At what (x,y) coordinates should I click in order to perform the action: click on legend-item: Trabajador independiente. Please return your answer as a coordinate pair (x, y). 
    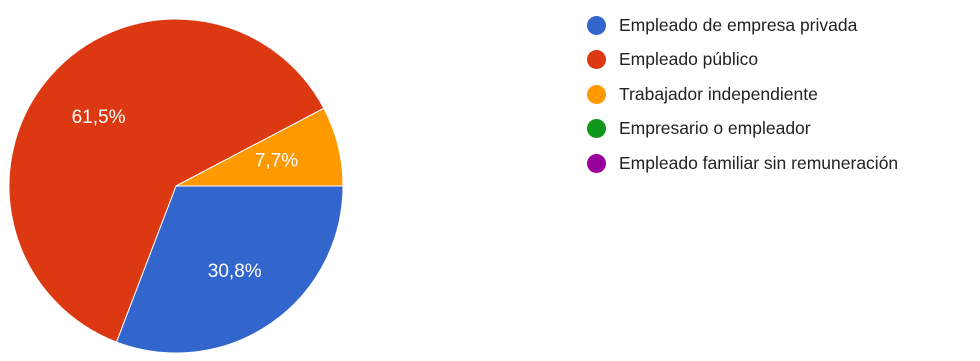
    Looking at the image, I should click on (742, 94).